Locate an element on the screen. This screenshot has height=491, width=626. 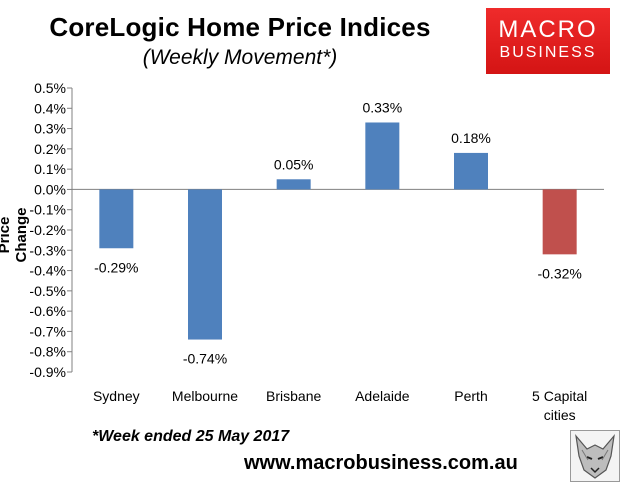
y-tick-label: -0.2% is located at coordinates (47, 230).